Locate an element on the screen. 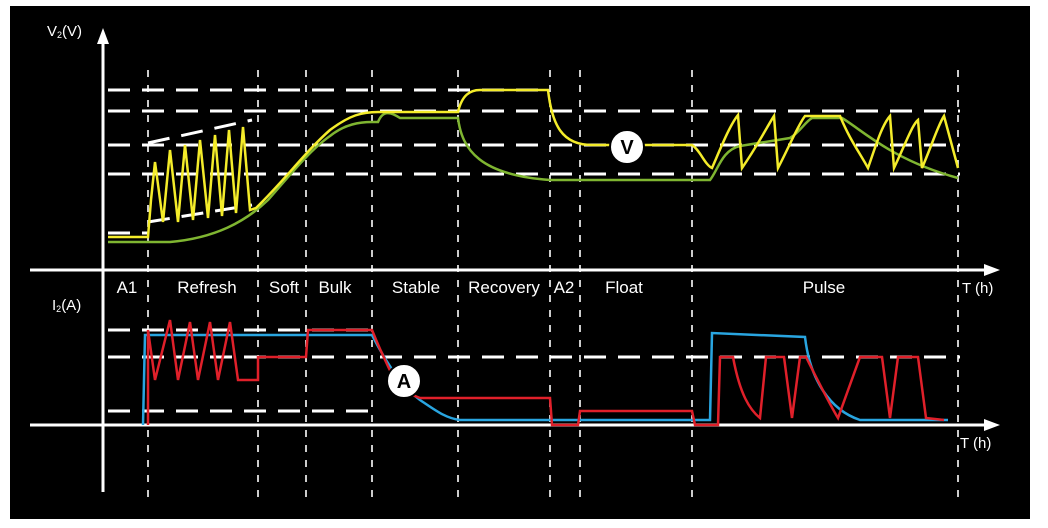 Image resolution: width=1048 pixels, height=528 pixels. phase-label-pulse: Pulse is located at coordinates (824, 287).